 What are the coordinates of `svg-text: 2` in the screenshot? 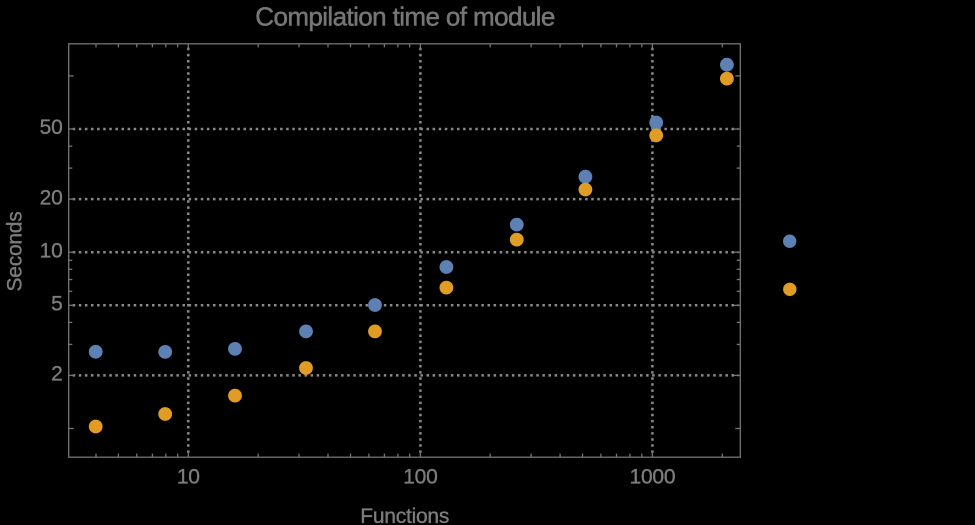 It's located at (56, 374).